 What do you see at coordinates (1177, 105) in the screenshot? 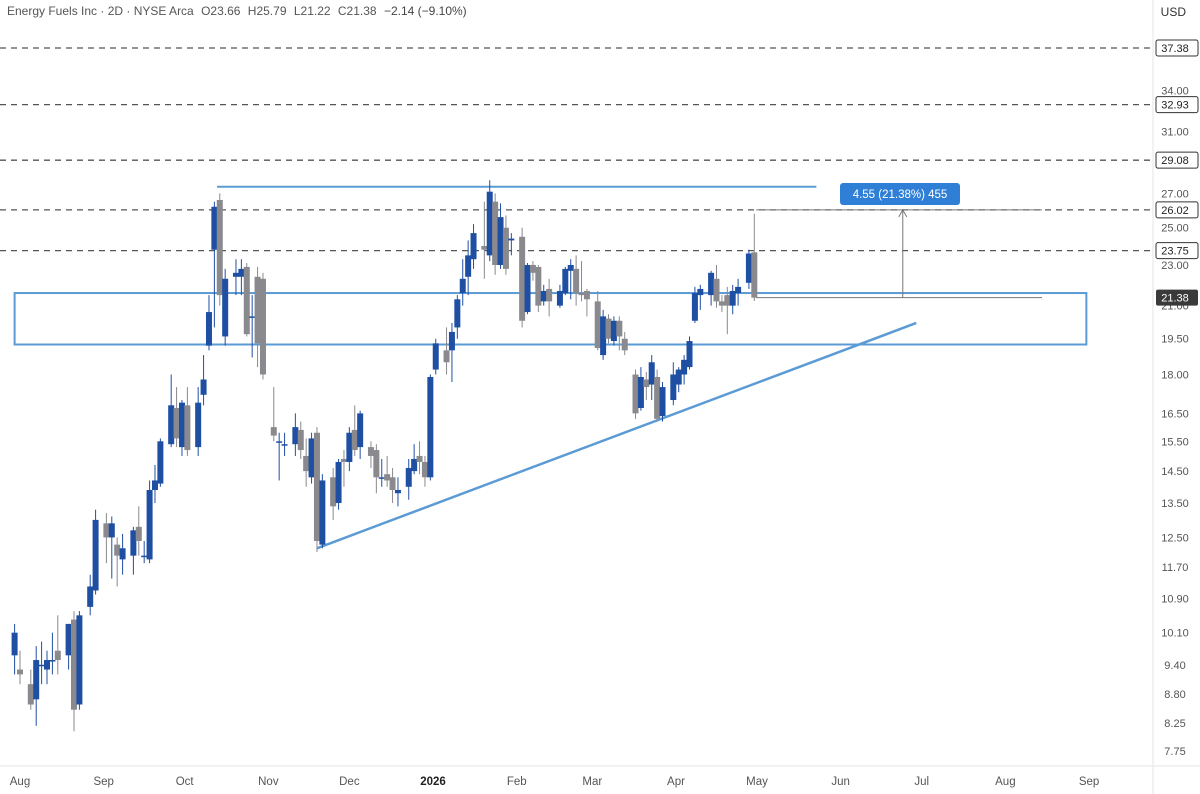
I see `price-level-tag` at bounding box center [1177, 105].